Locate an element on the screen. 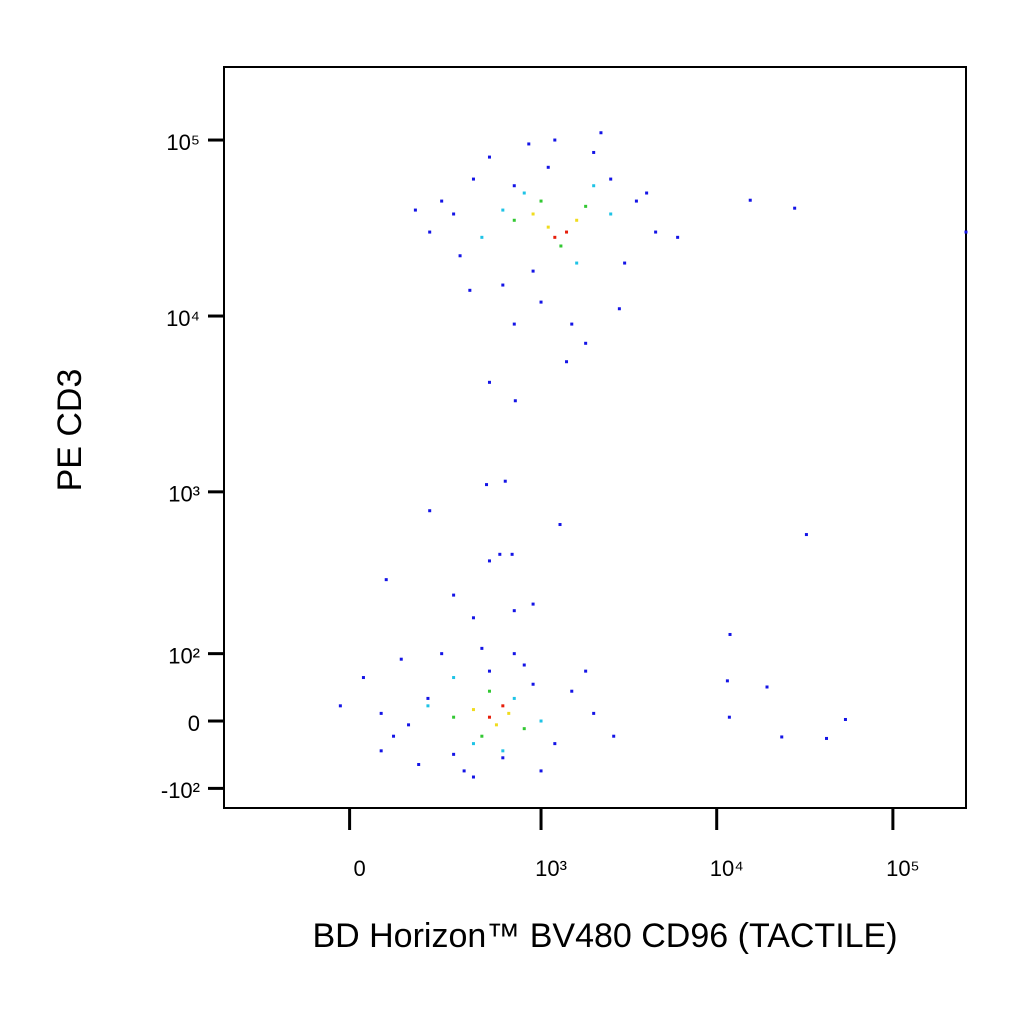 This screenshot has height=1024, width=1024. x-tick-label: 10⁵ is located at coordinates (903, 868).